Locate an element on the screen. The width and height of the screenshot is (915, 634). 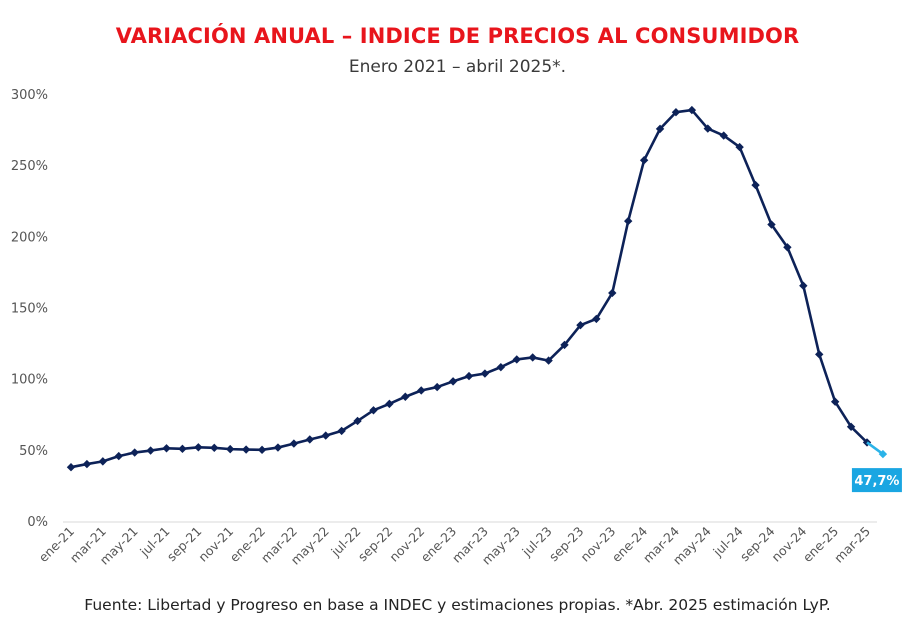
x-tick-label: mar-25 is located at coordinates (852, 545).